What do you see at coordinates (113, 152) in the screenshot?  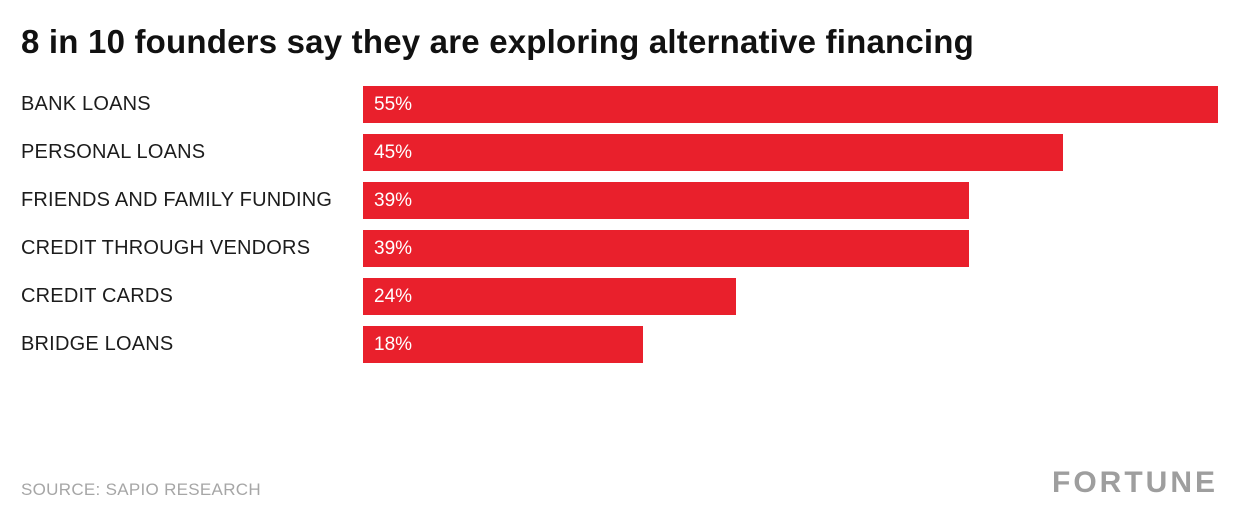 I see `category-label: PERSONAL LOANS` at bounding box center [113, 152].